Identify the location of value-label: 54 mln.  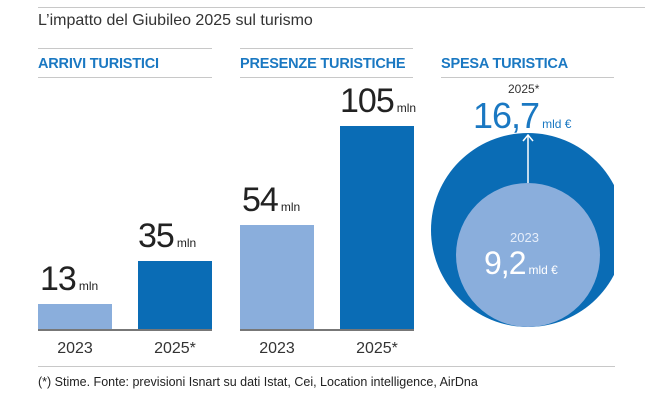
(271, 199).